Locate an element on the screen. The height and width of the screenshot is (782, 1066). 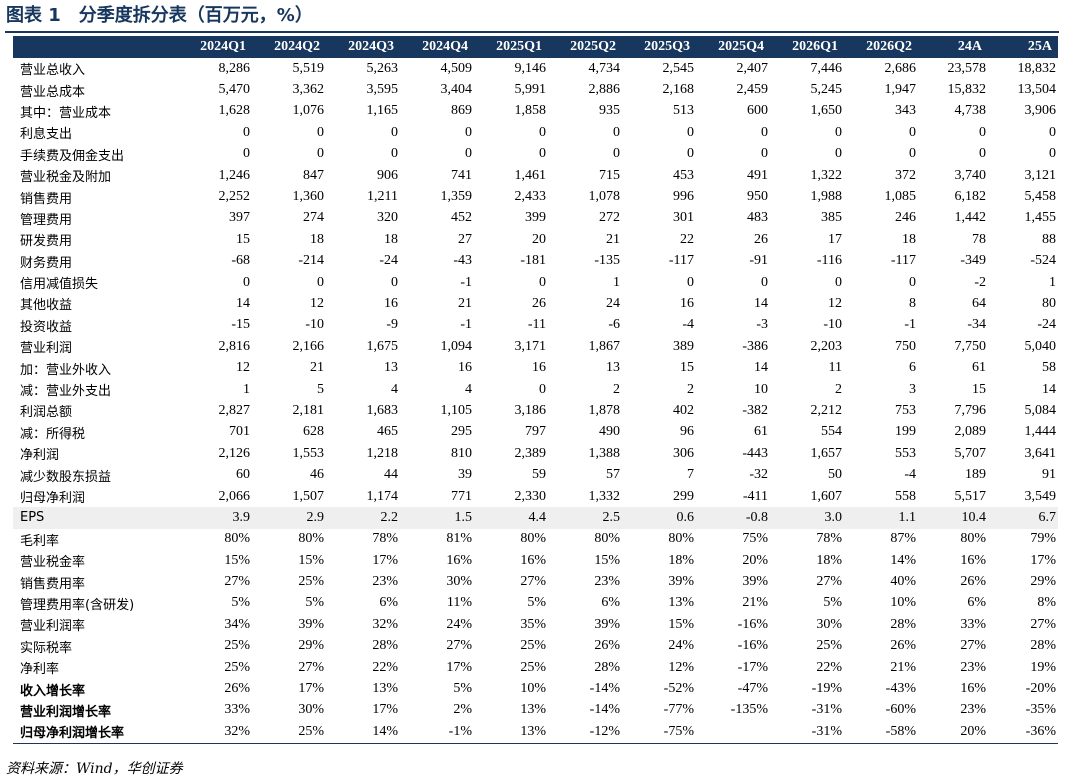
value-cell: -58% is located at coordinates (881, 732).